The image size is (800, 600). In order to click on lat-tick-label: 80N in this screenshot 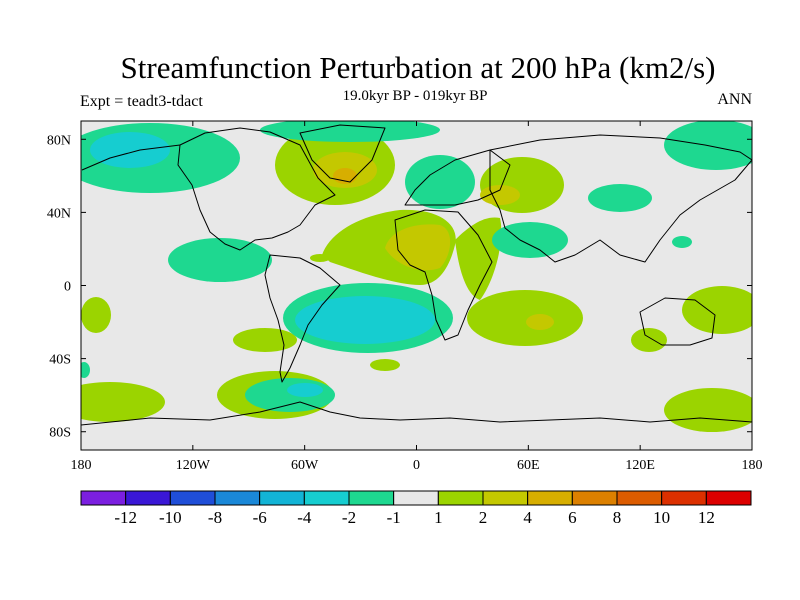, I will do `click(59, 140)`.